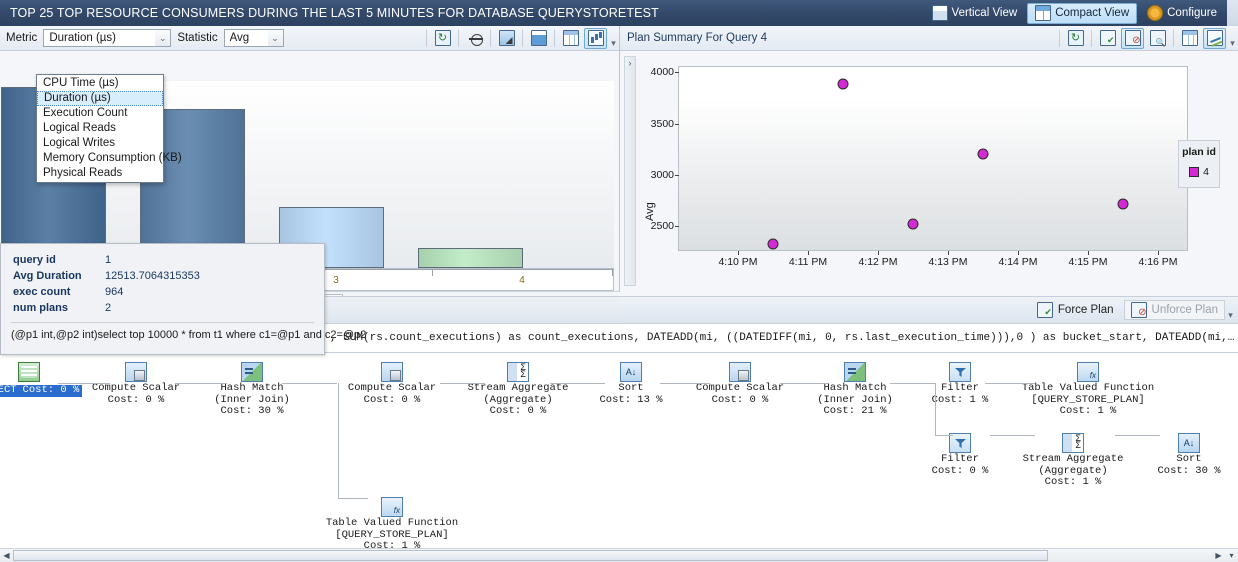 The image size is (1238, 562). Describe the element at coordinates (1231, 555) in the screenshot. I see `scroll-down-icon: ▾` at that location.